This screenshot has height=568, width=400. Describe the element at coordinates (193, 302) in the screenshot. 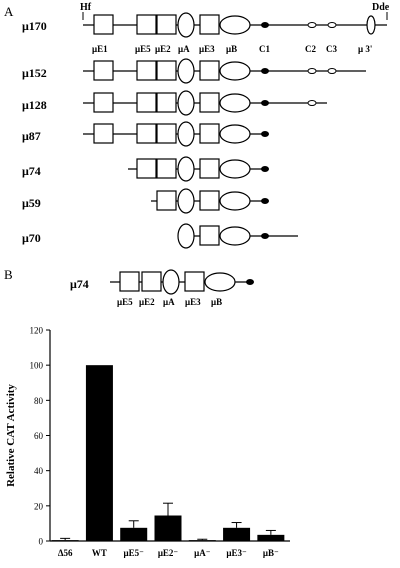

I see `b-label-ue3: μE3` at that location.